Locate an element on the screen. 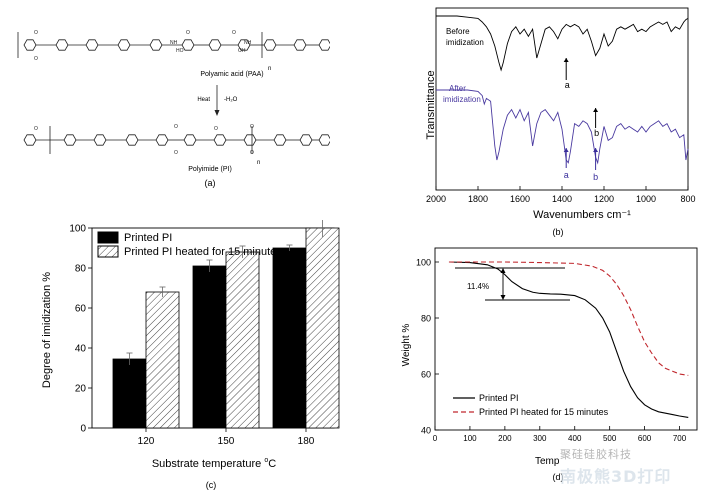 The height and width of the screenshot is (494, 709). b-xtick-label: 1400 is located at coordinates (562, 199).